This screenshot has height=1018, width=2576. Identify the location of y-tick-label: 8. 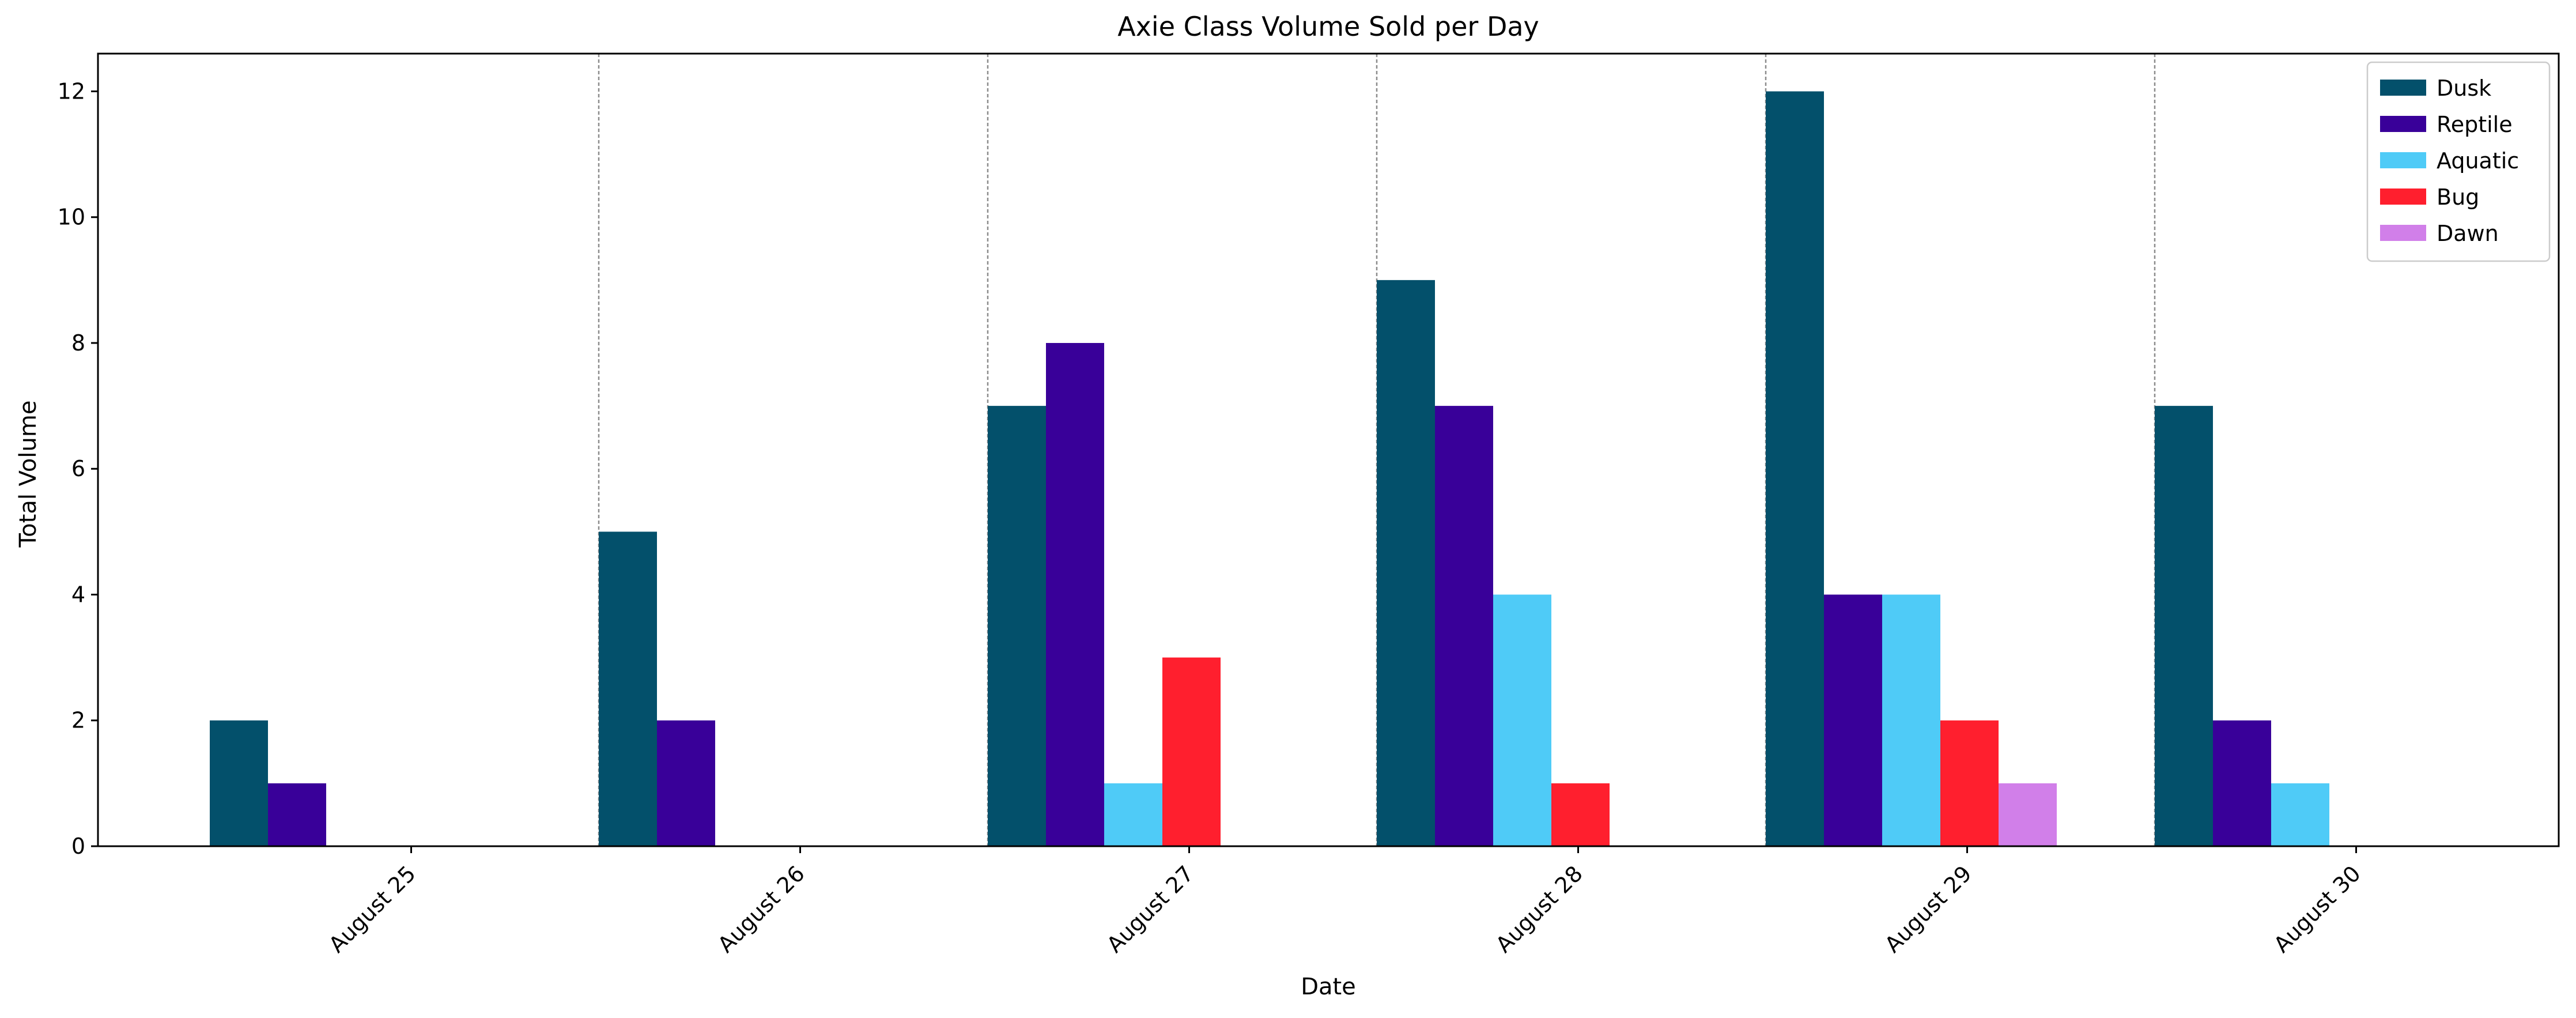
(78, 343).